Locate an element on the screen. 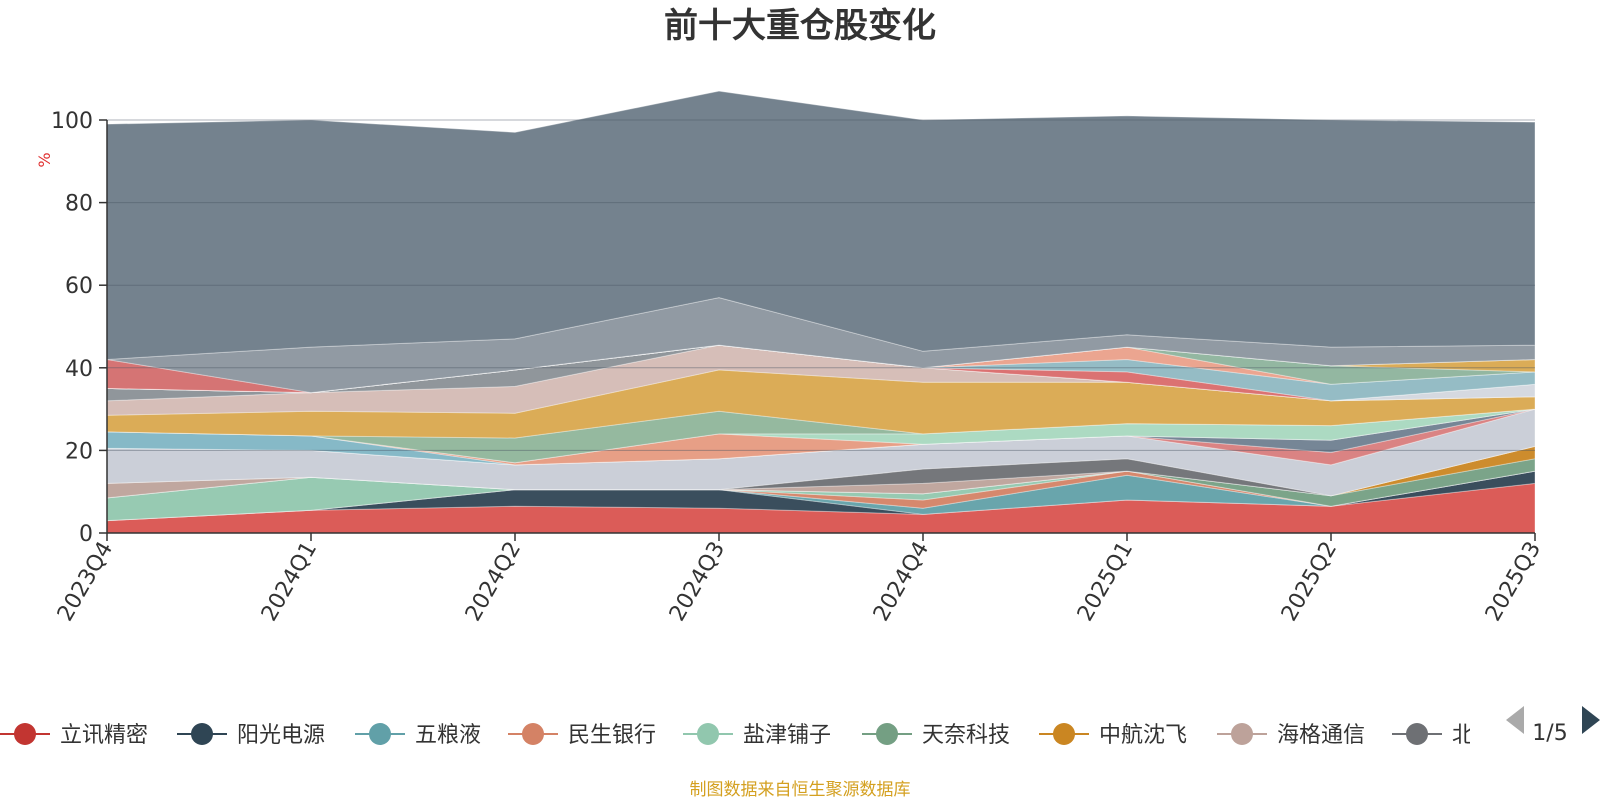 This screenshot has height=800, width=1600. legend-item: 天奈科技 is located at coordinates (936, 735).